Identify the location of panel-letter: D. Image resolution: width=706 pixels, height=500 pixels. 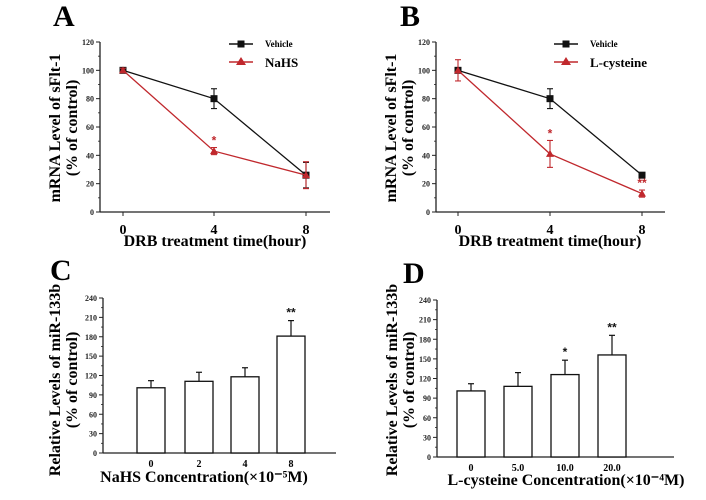
(414, 273).